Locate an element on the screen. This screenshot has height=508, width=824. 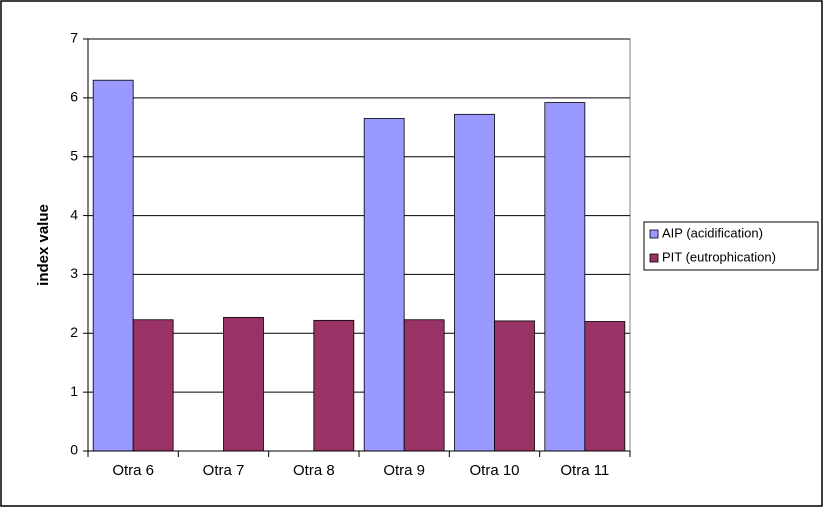
x-tick-label: Otra 8 is located at coordinates (314, 470).